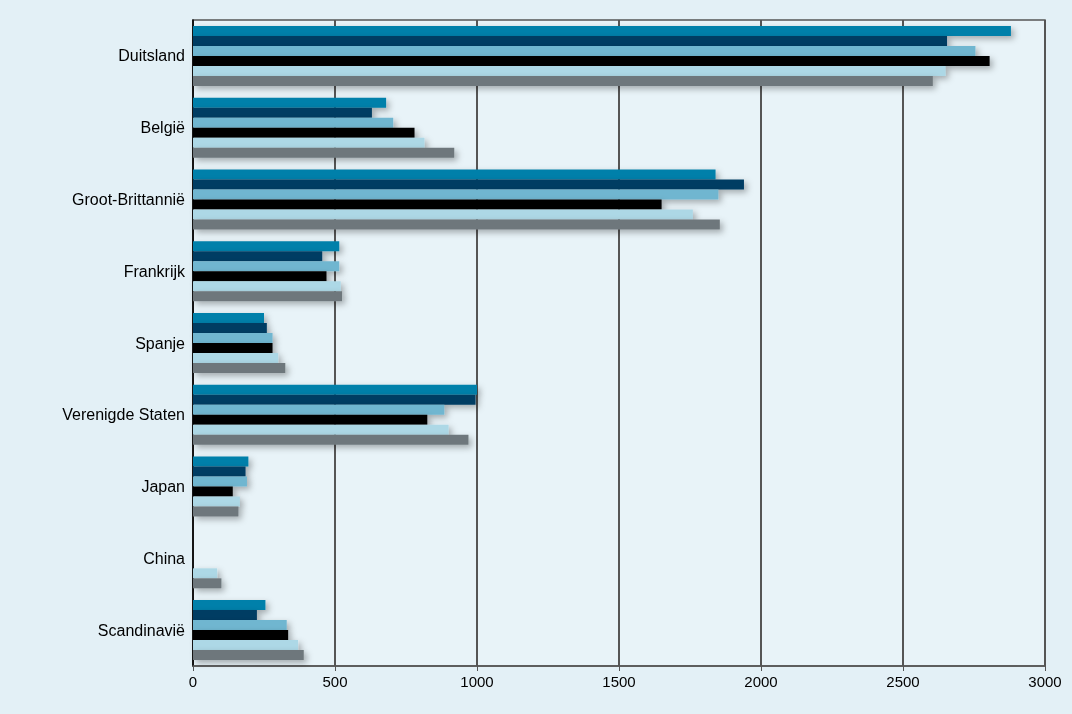  What do you see at coordinates (619, 681) in the screenshot?
I see `x-tick-label: 1500` at bounding box center [619, 681].